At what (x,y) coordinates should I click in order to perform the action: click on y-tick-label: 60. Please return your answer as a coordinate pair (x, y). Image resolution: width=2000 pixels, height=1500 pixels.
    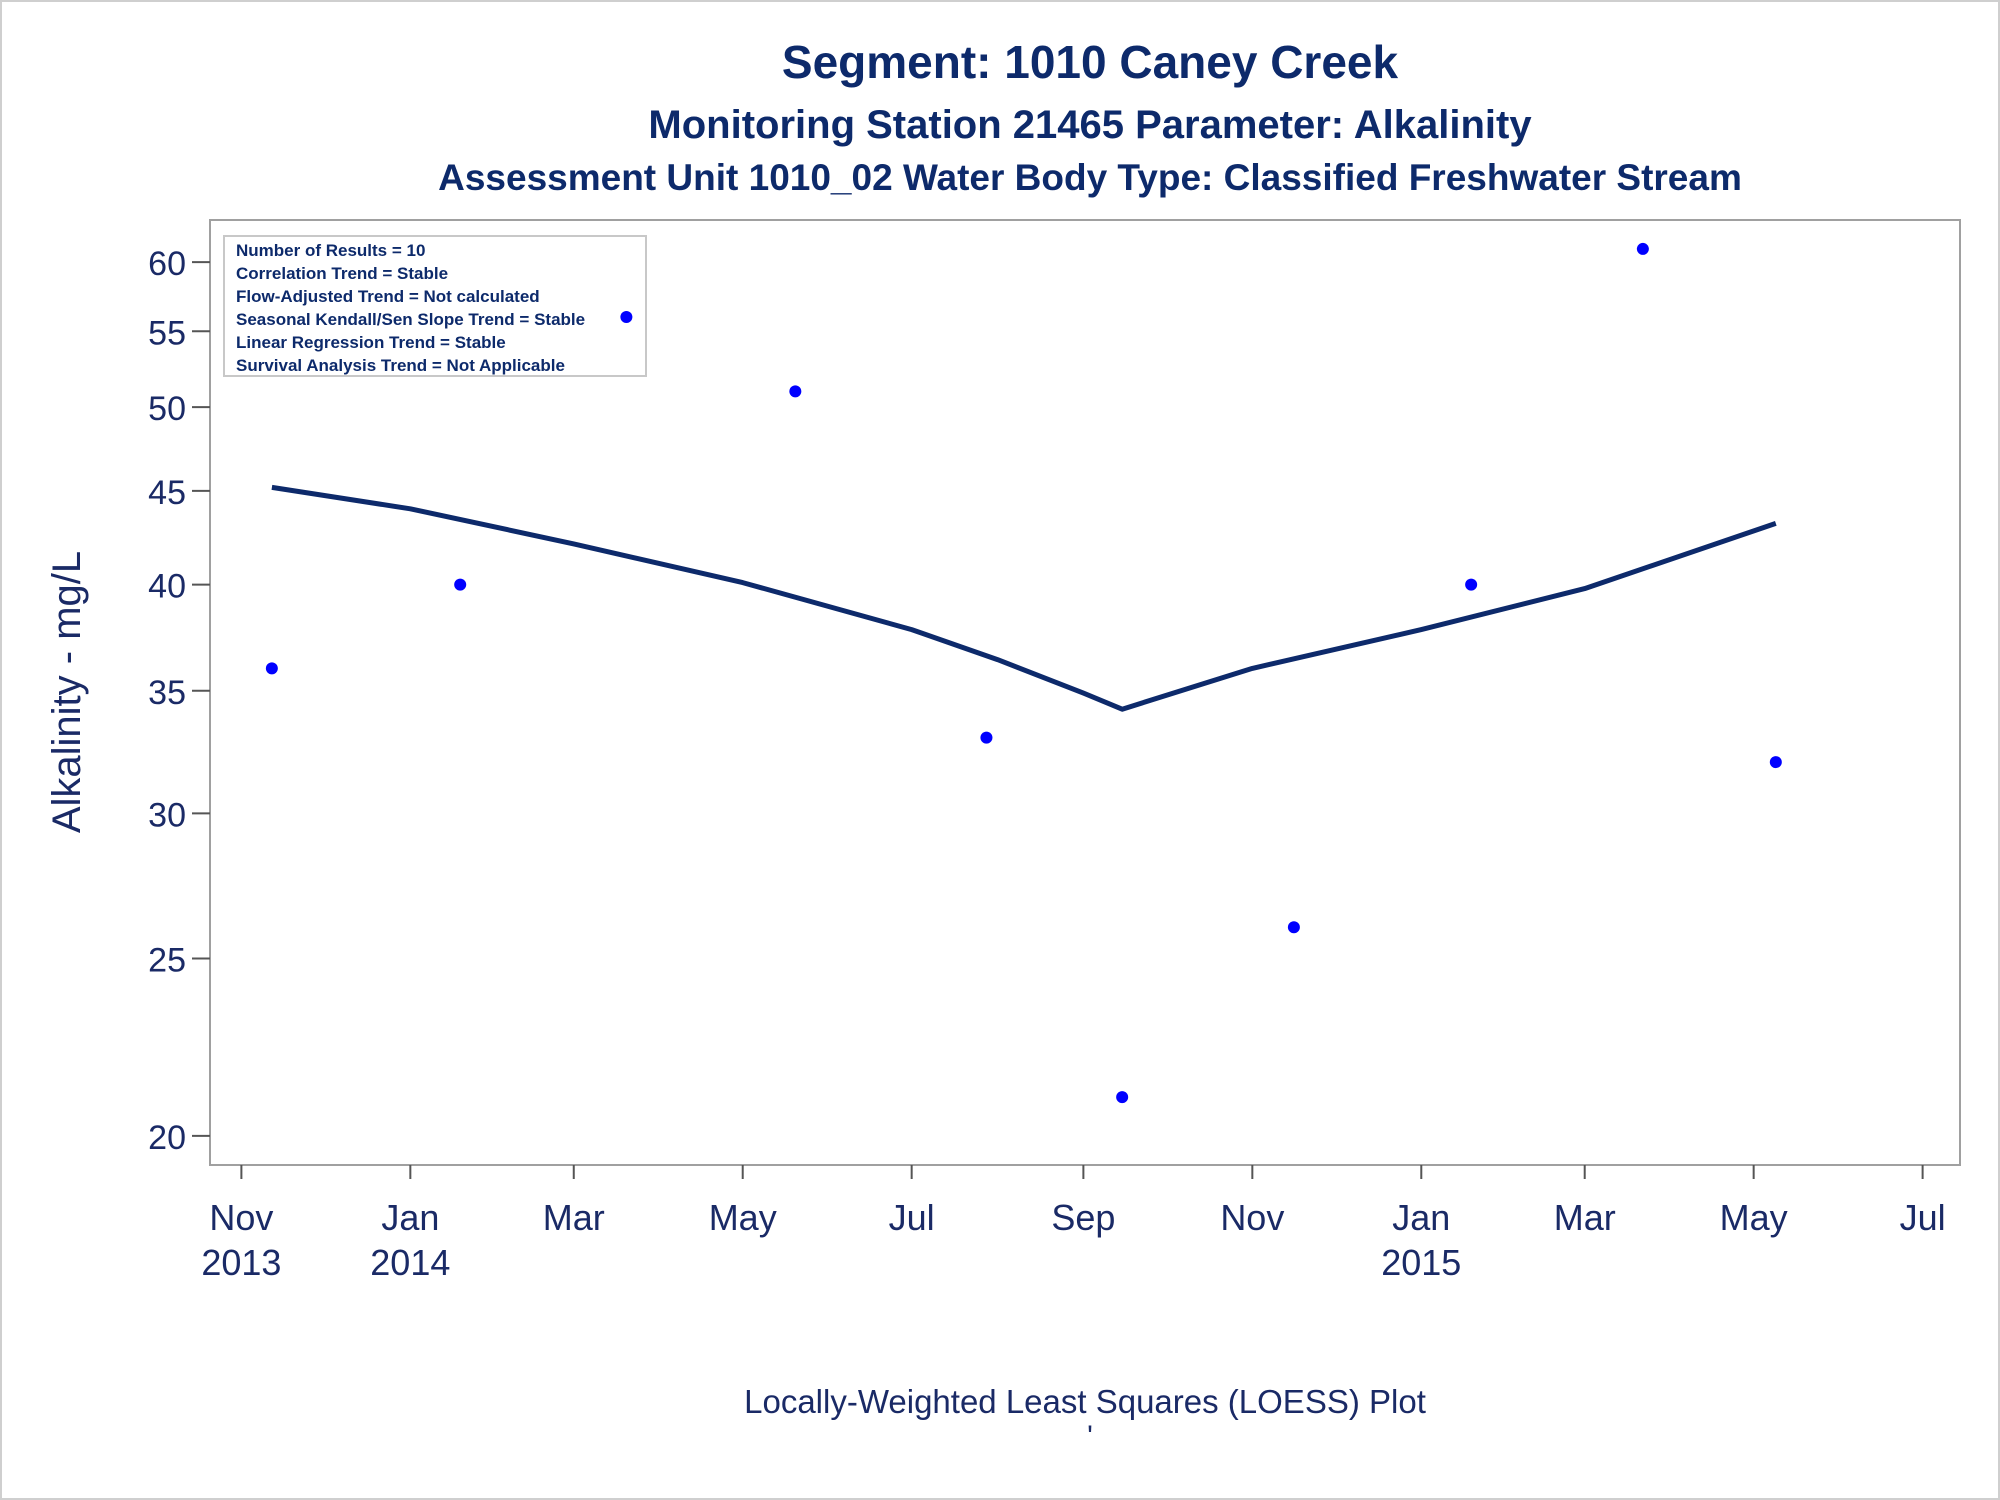
    Looking at the image, I should click on (167, 264).